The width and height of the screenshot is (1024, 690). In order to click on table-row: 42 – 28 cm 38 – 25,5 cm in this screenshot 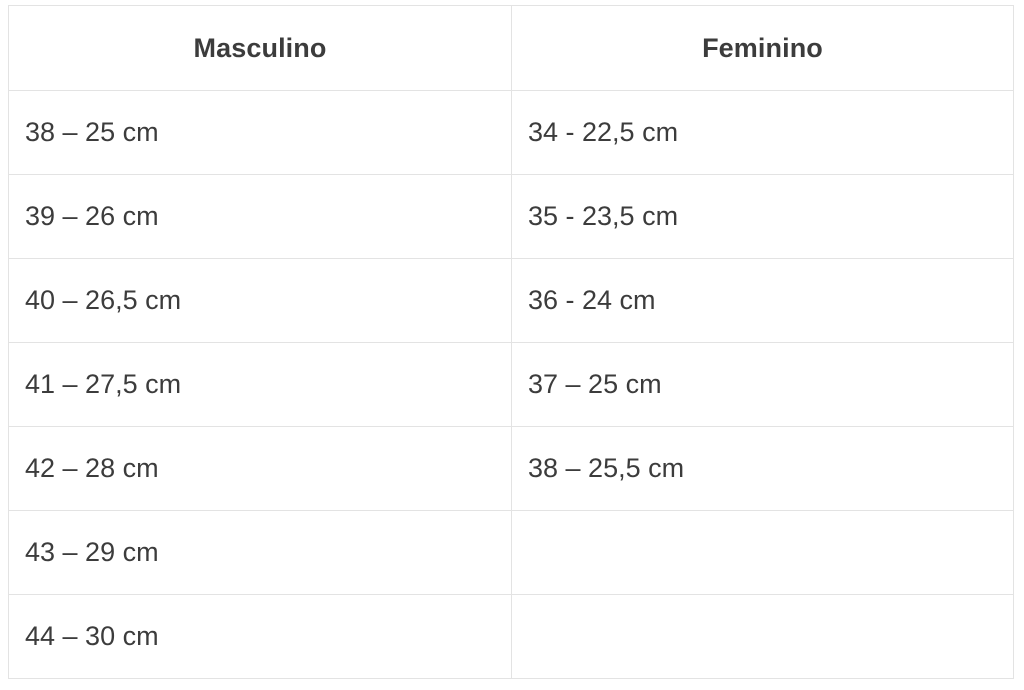, I will do `click(511, 468)`.